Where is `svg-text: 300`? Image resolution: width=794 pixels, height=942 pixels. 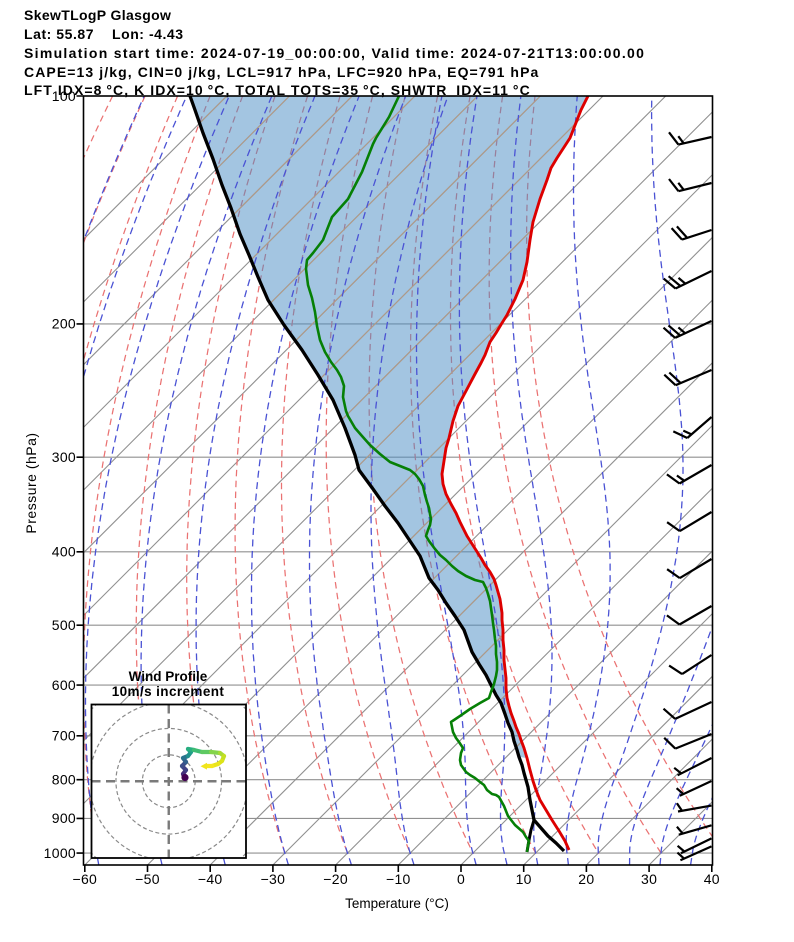
svg-text: 300 is located at coordinates (64, 457).